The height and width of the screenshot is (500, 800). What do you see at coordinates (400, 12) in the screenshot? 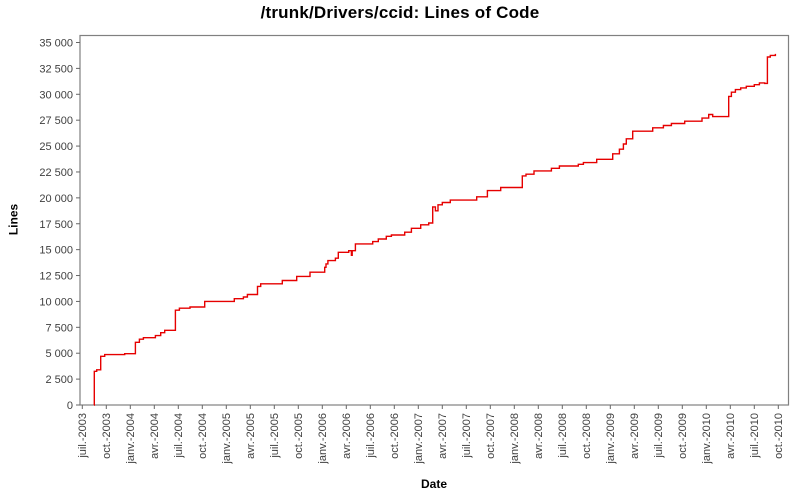
I see `chart-title: /trunk/Drivers/ccid: Lines of Code` at bounding box center [400, 12].